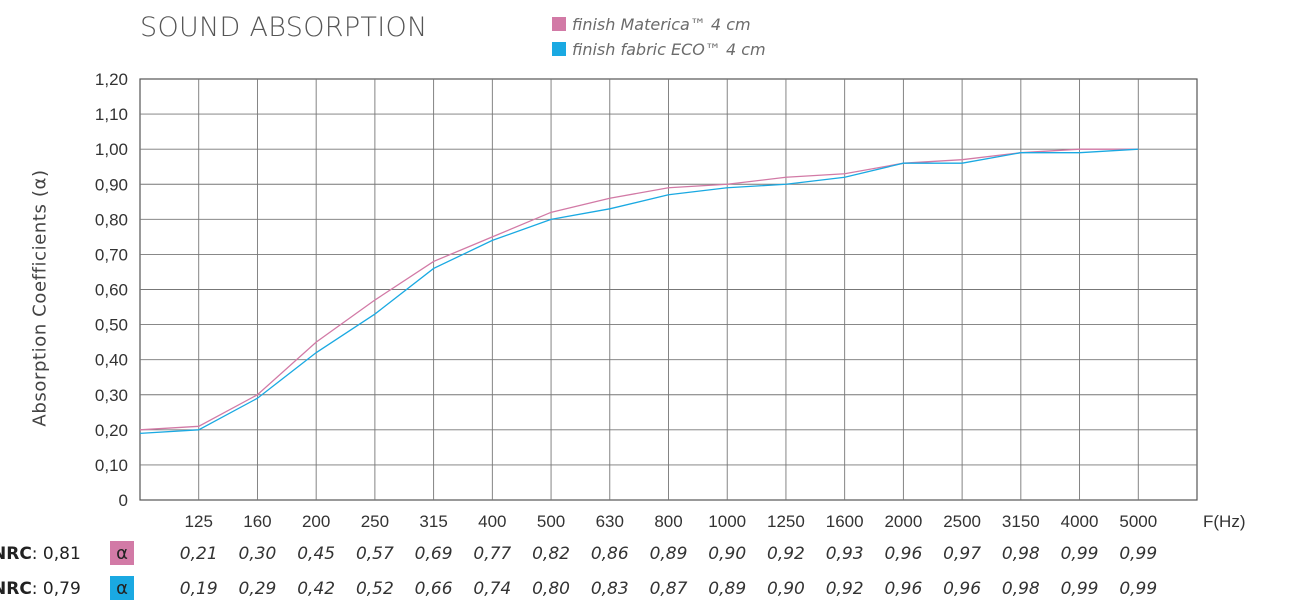 The height and width of the screenshot is (603, 1300). I want to click on alpha-value-cell: 0,29, so click(257, 589).